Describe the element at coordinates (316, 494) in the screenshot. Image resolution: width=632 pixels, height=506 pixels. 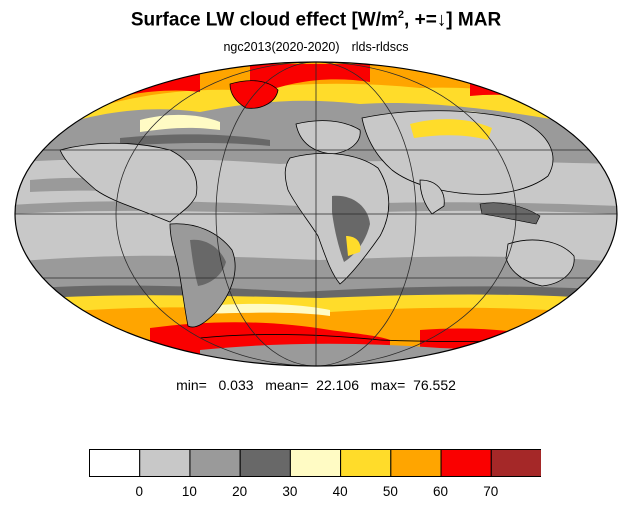
I see `colorbar-labels: 0 10 20 30 40 50 60 70` at that location.